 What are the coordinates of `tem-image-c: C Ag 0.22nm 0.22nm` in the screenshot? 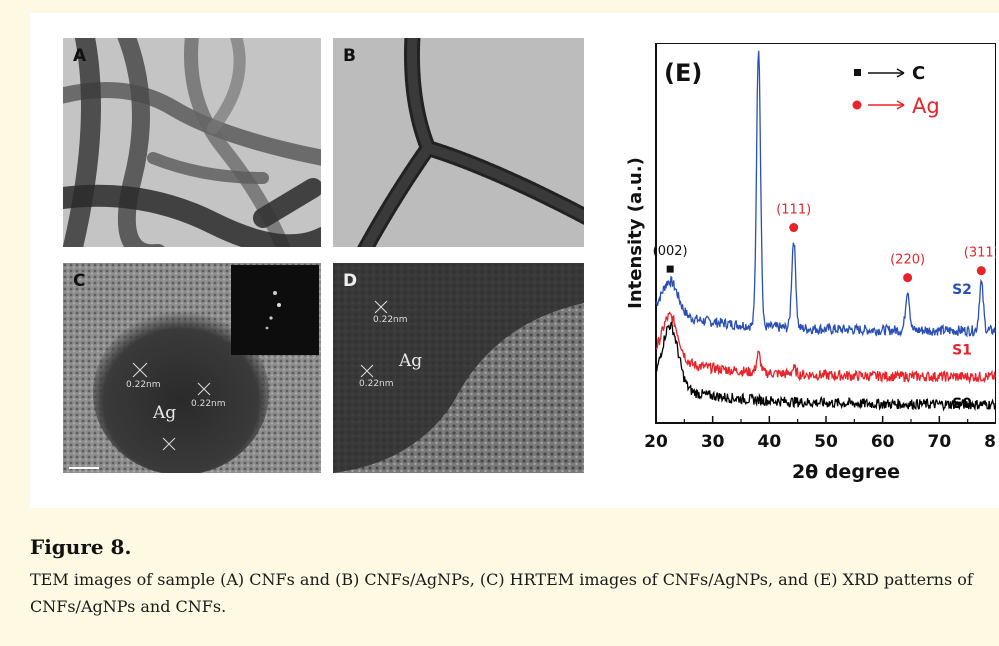 It's located at (192, 368).